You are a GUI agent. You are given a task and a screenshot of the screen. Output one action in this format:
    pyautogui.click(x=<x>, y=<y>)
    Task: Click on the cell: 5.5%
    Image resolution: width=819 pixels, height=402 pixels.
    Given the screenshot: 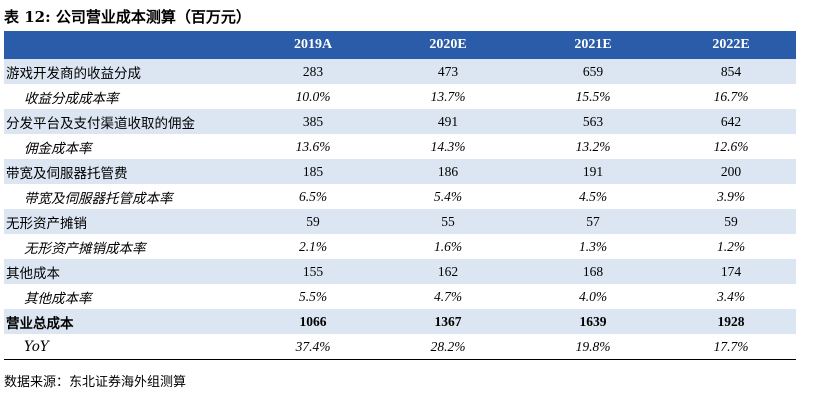 What is the action you would take?
    pyautogui.click(x=313, y=296)
    